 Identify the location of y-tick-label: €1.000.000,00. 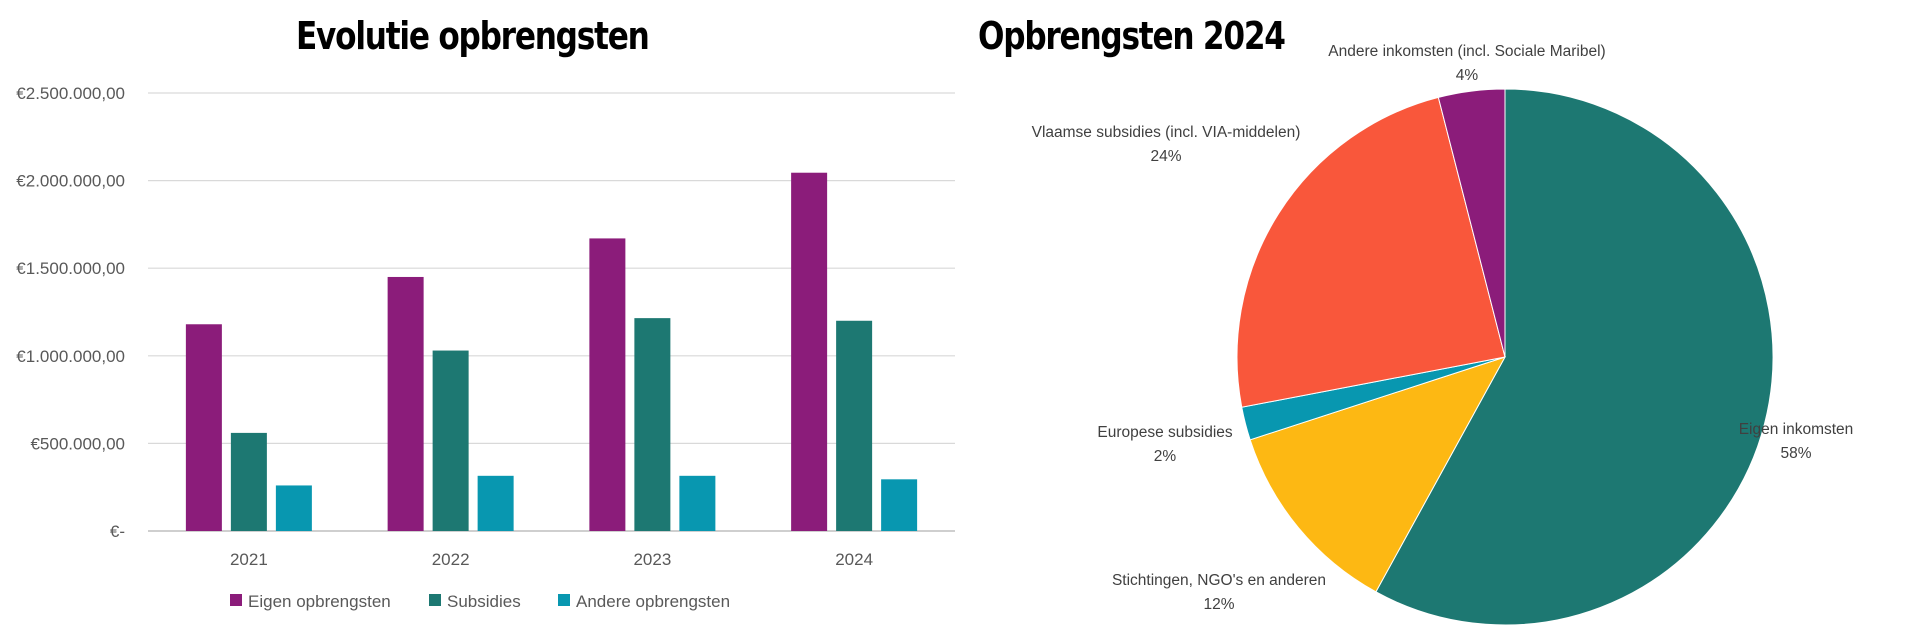
(70, 356).